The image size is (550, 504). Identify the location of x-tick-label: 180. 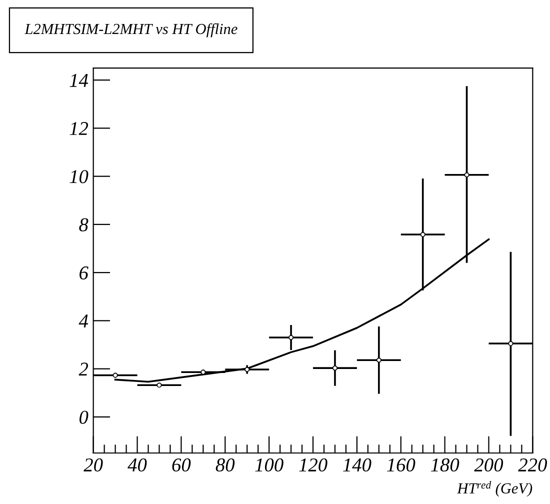
(445, 465).